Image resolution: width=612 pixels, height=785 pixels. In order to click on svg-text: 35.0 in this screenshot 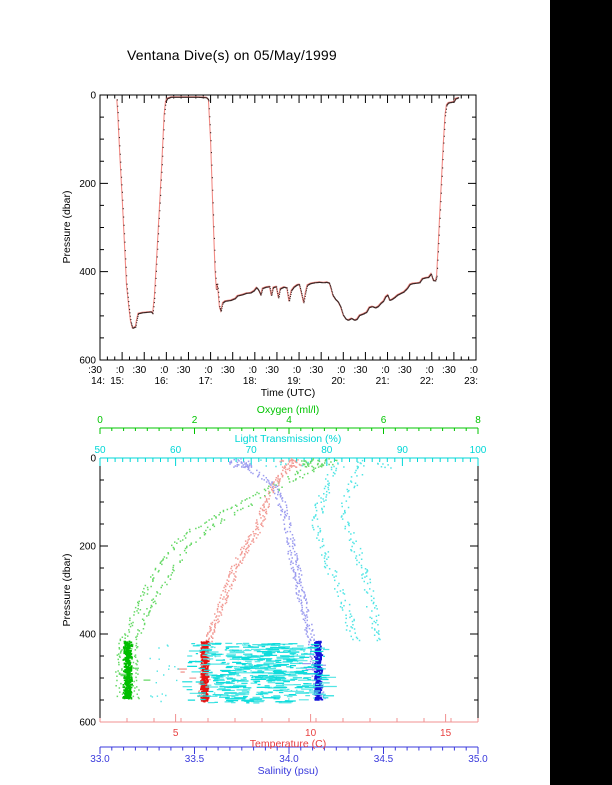, I will do `click(478, 759)`.